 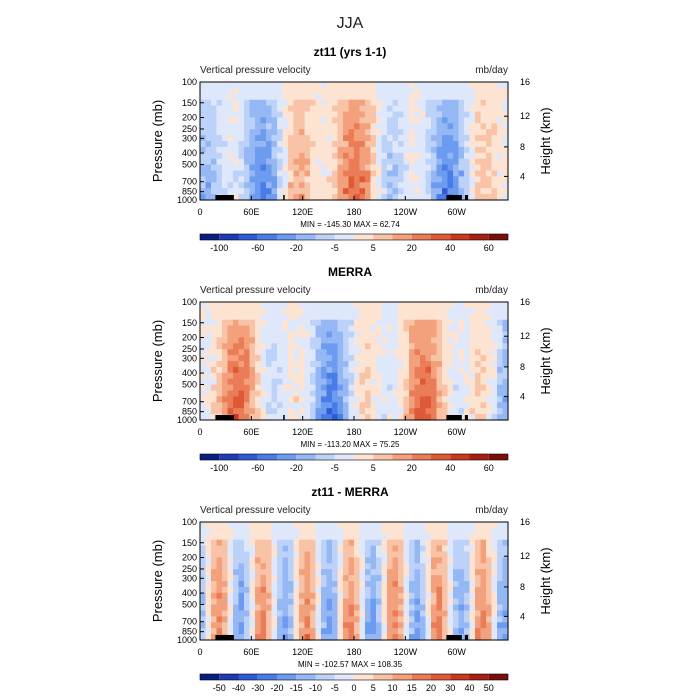 I want to click on y2-tick-label: 8, so click(x=522, y=147).